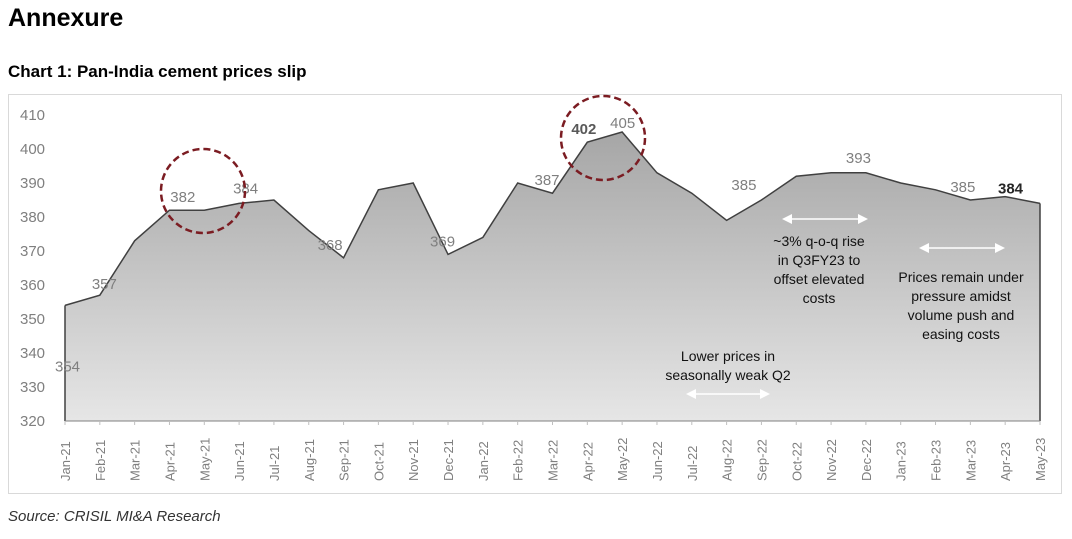  I want to click on source-note: Source: CRISIL MI&A Research, so click(114, 516).